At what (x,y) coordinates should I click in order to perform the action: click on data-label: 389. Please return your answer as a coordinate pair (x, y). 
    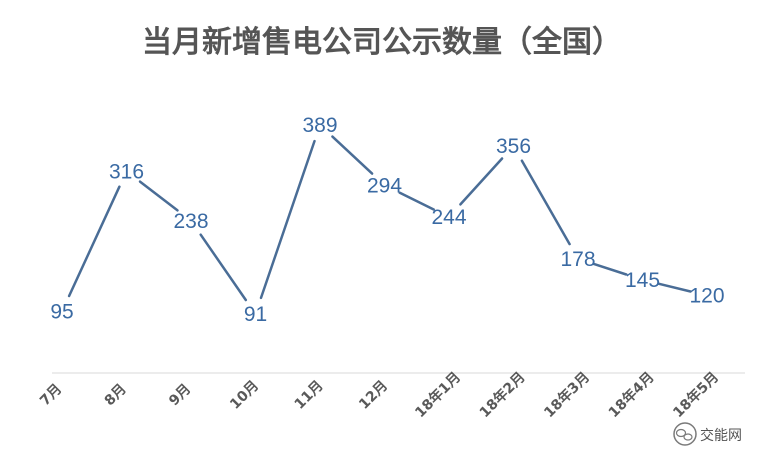
    Looking at the image, I should click on (319, 125).